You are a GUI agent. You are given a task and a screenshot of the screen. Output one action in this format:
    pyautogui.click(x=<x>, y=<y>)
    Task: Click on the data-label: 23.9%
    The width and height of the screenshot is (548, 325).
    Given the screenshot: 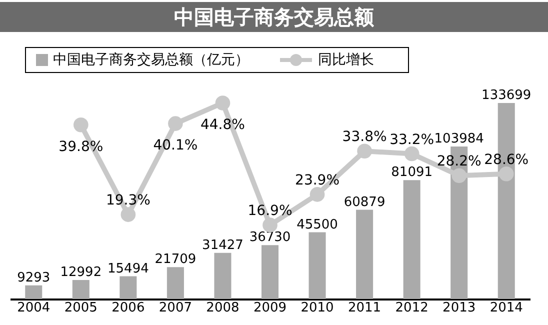 What is the action you would take?
    pyautogui.click(x=317, y=180)
    